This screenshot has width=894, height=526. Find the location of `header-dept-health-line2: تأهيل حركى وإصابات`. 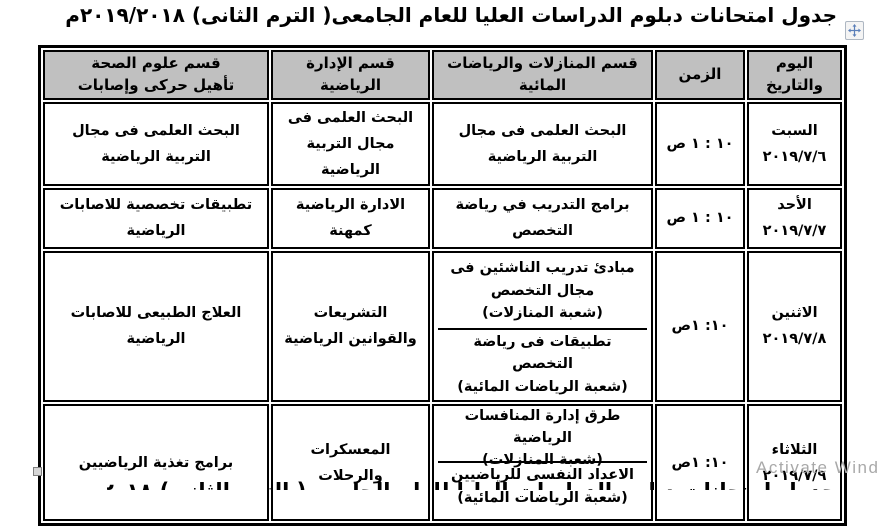

header-dept-health-line2: تأهيل حركى وإصابات is located at coordinates (156, 84).